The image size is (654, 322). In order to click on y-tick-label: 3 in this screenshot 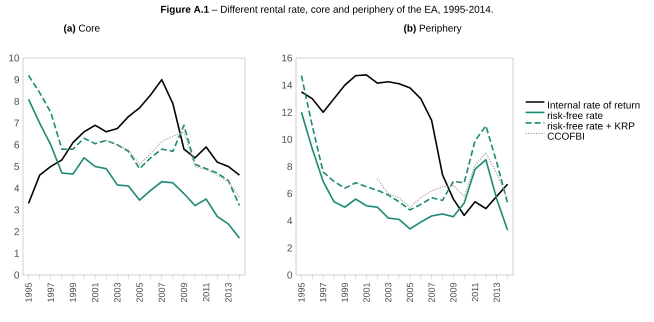, I will do `click(17, 210)`.